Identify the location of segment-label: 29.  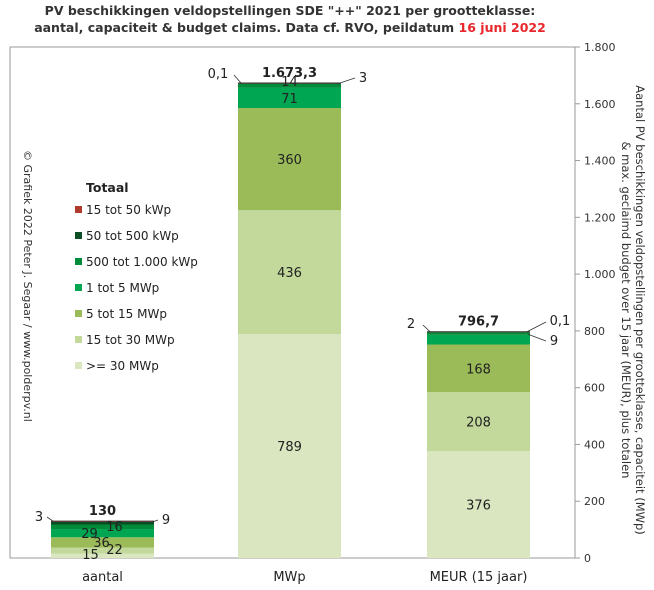
(89, 534).